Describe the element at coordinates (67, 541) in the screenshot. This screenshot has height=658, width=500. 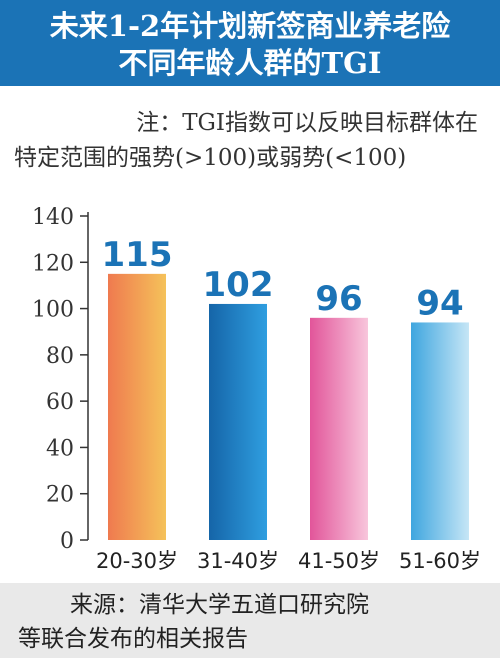
I see `y-tick-label: 0` at that location.